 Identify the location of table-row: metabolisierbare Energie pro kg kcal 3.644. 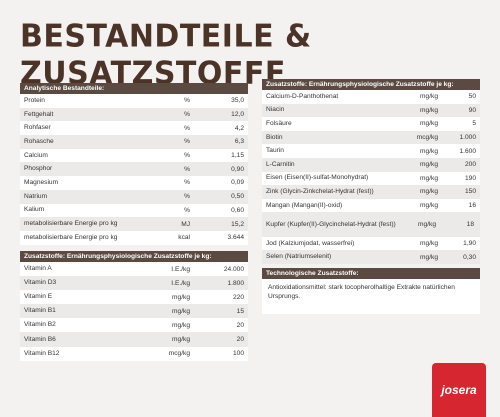
(134, 238).